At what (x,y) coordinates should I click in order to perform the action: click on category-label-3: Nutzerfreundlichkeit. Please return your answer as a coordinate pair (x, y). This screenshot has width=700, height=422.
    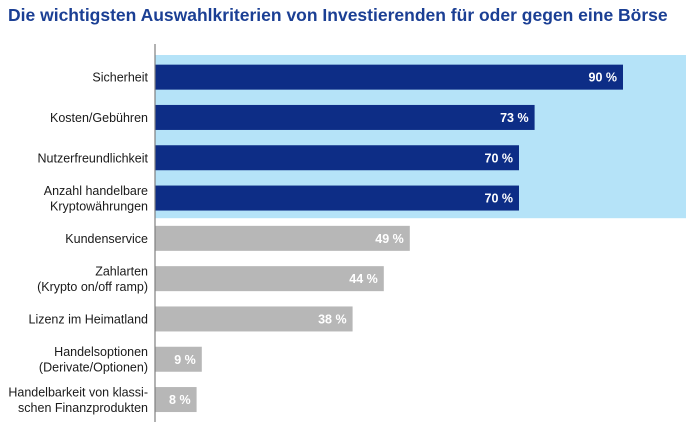
    Looking at the image, I should click on (93, 158).